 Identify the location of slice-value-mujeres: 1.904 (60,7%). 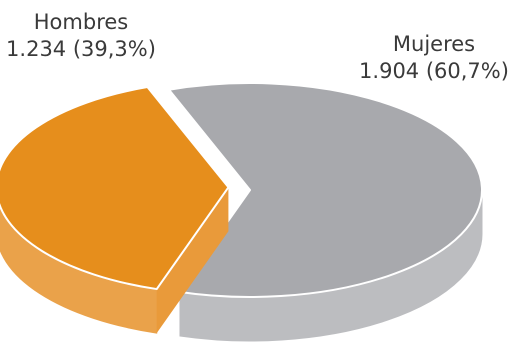
(434, 71).